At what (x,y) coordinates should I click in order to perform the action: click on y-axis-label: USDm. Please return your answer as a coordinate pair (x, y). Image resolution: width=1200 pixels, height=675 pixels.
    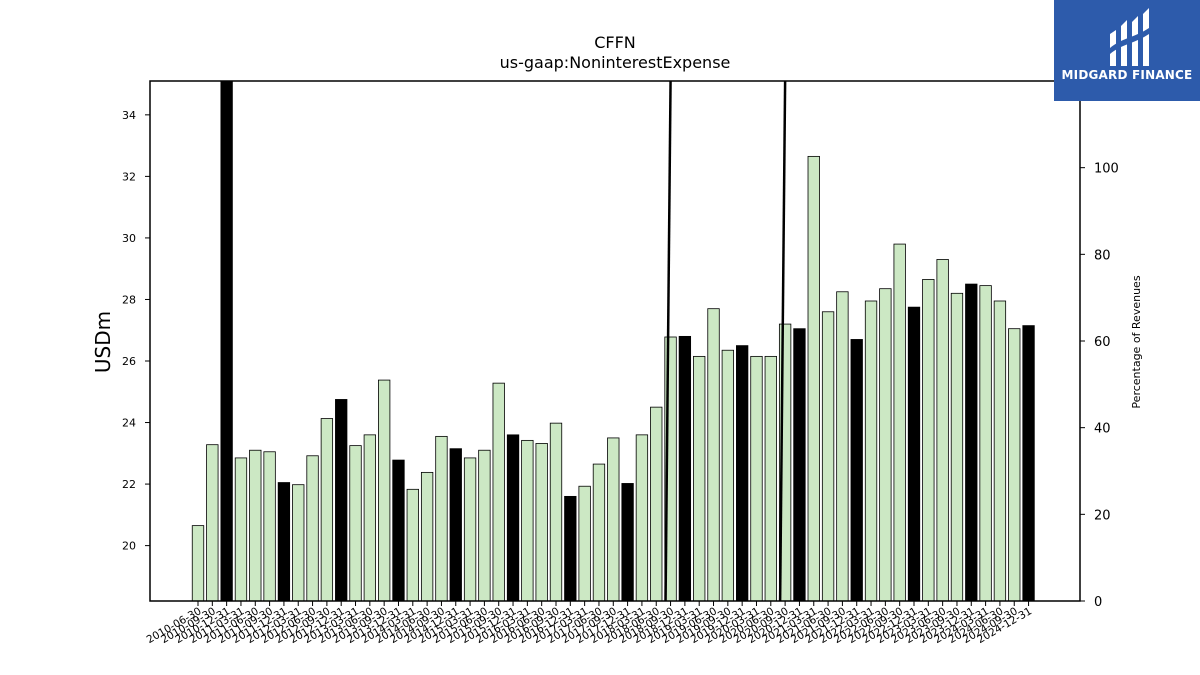
    Looking at the image, I should click on (103, 342).